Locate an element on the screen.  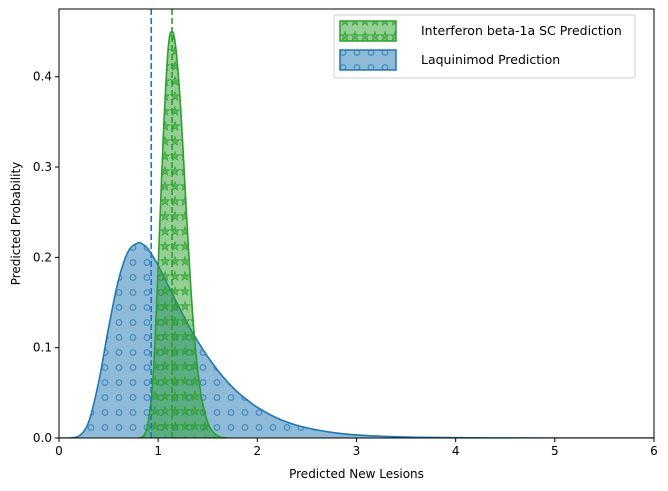
legend-item-interferon: Interferon beta-1a SC Prediction is located at coordinates (480, 31).